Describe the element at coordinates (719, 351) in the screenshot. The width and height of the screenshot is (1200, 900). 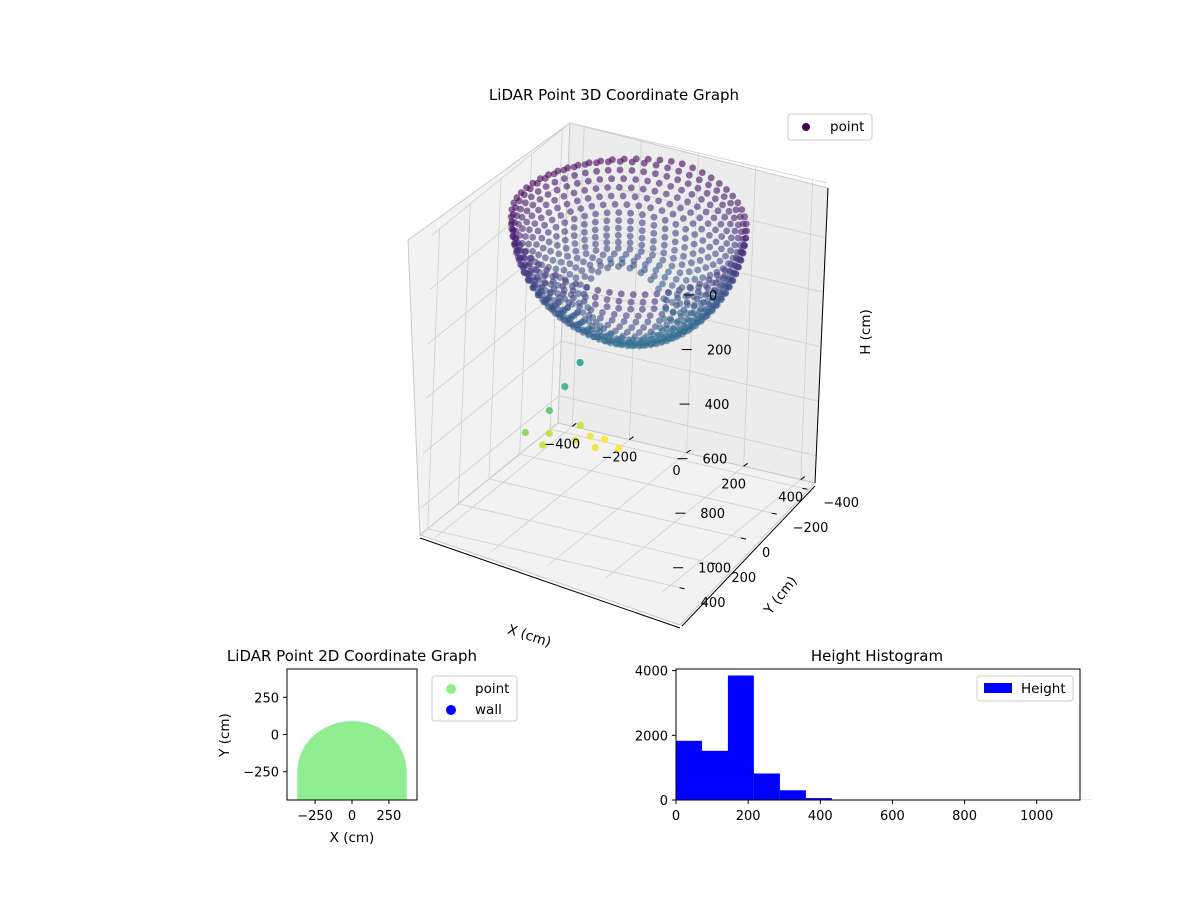
I see `z-tick-label: 200` at that location.